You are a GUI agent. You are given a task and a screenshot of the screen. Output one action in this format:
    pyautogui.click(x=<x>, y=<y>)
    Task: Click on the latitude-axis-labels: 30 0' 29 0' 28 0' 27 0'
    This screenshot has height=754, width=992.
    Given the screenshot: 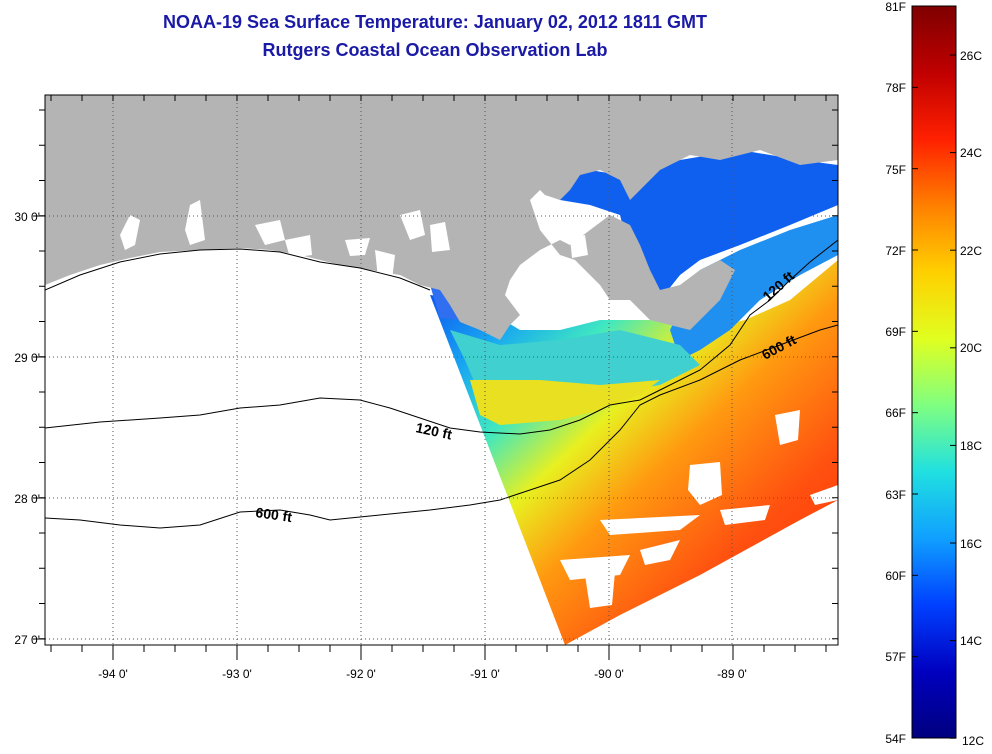 What is the action you would take?
    pyautogui.click(x=27, y=428)
    